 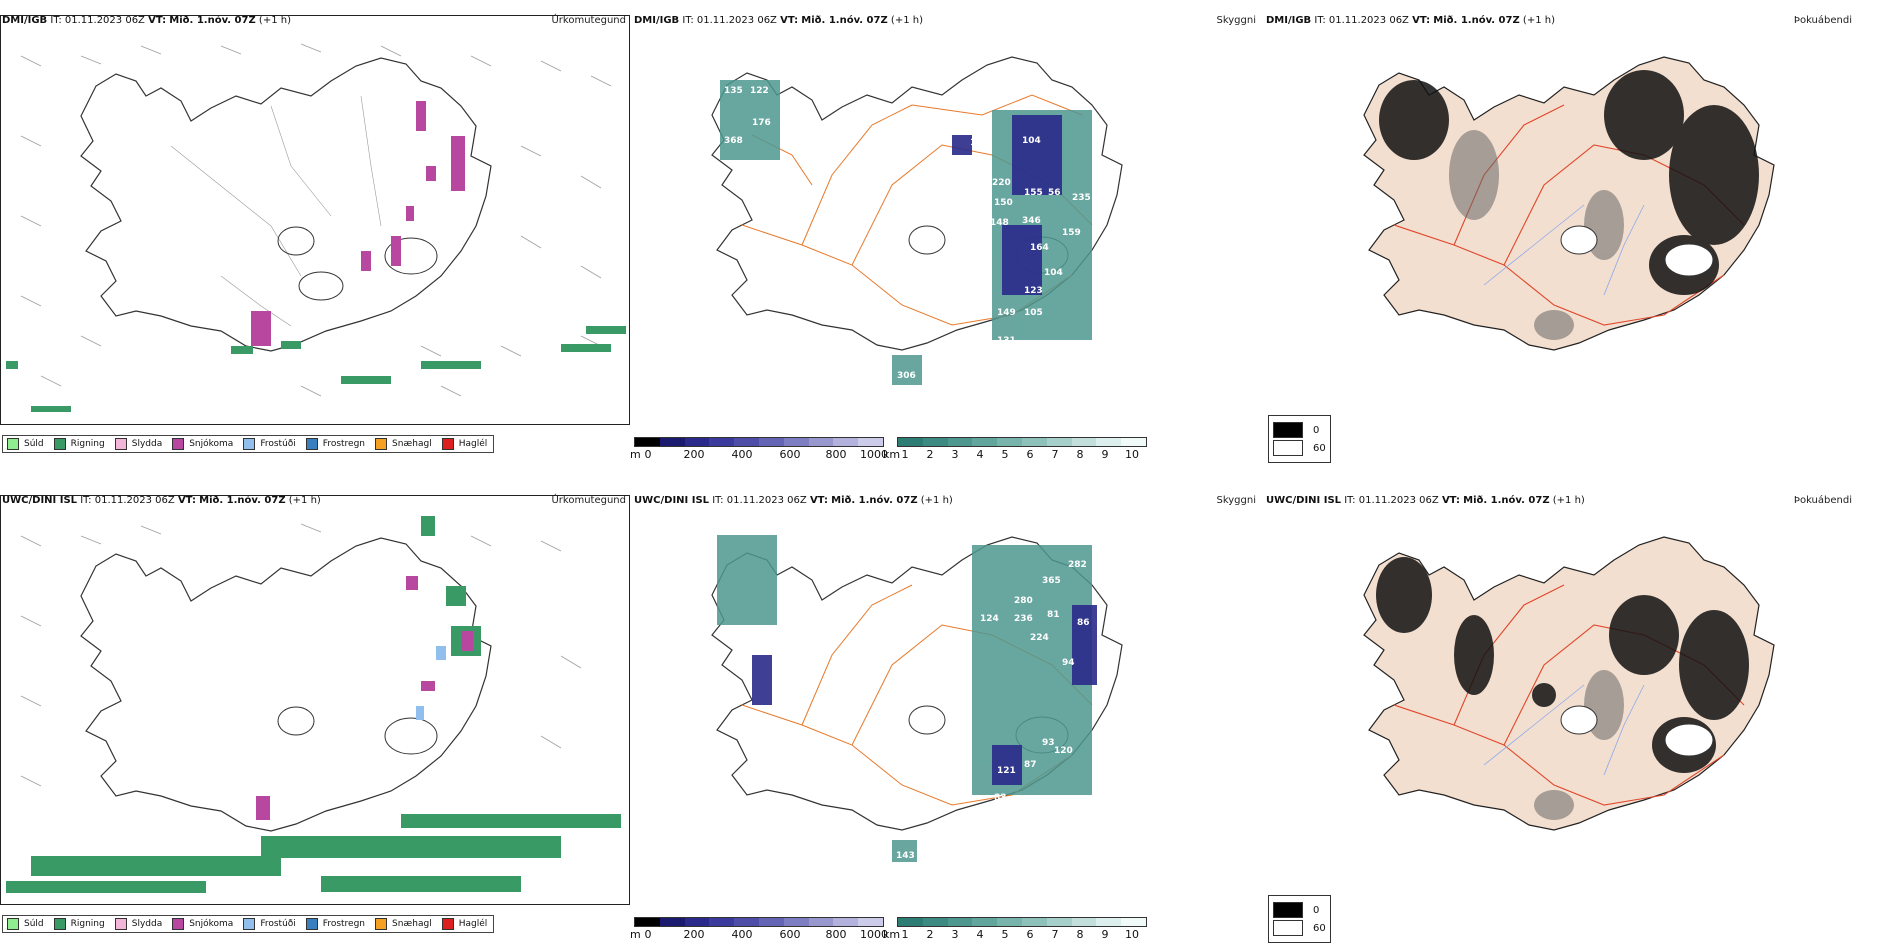 What do you see at coordinates (759, 91) in the screenshot?
I see `ceiling-label: 122` at bounding box center [759, 91].